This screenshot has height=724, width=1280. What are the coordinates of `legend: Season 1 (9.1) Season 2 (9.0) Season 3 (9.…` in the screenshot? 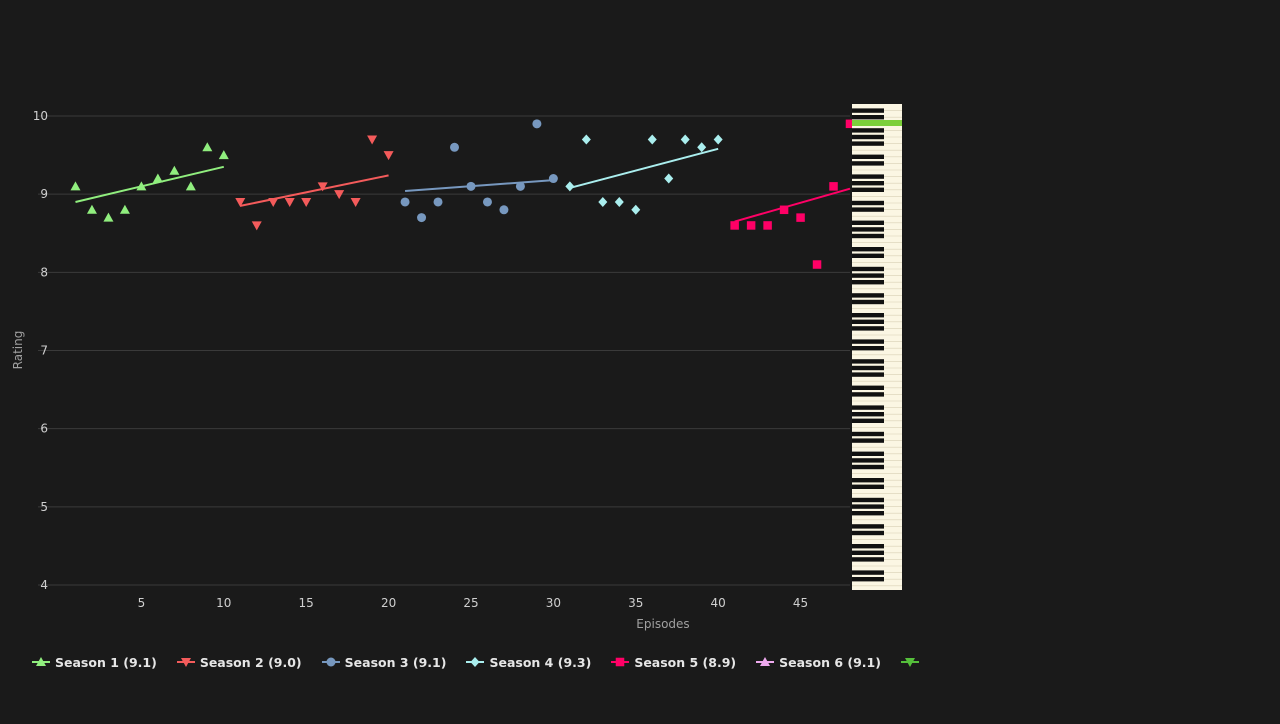 It's located at (478, 662).